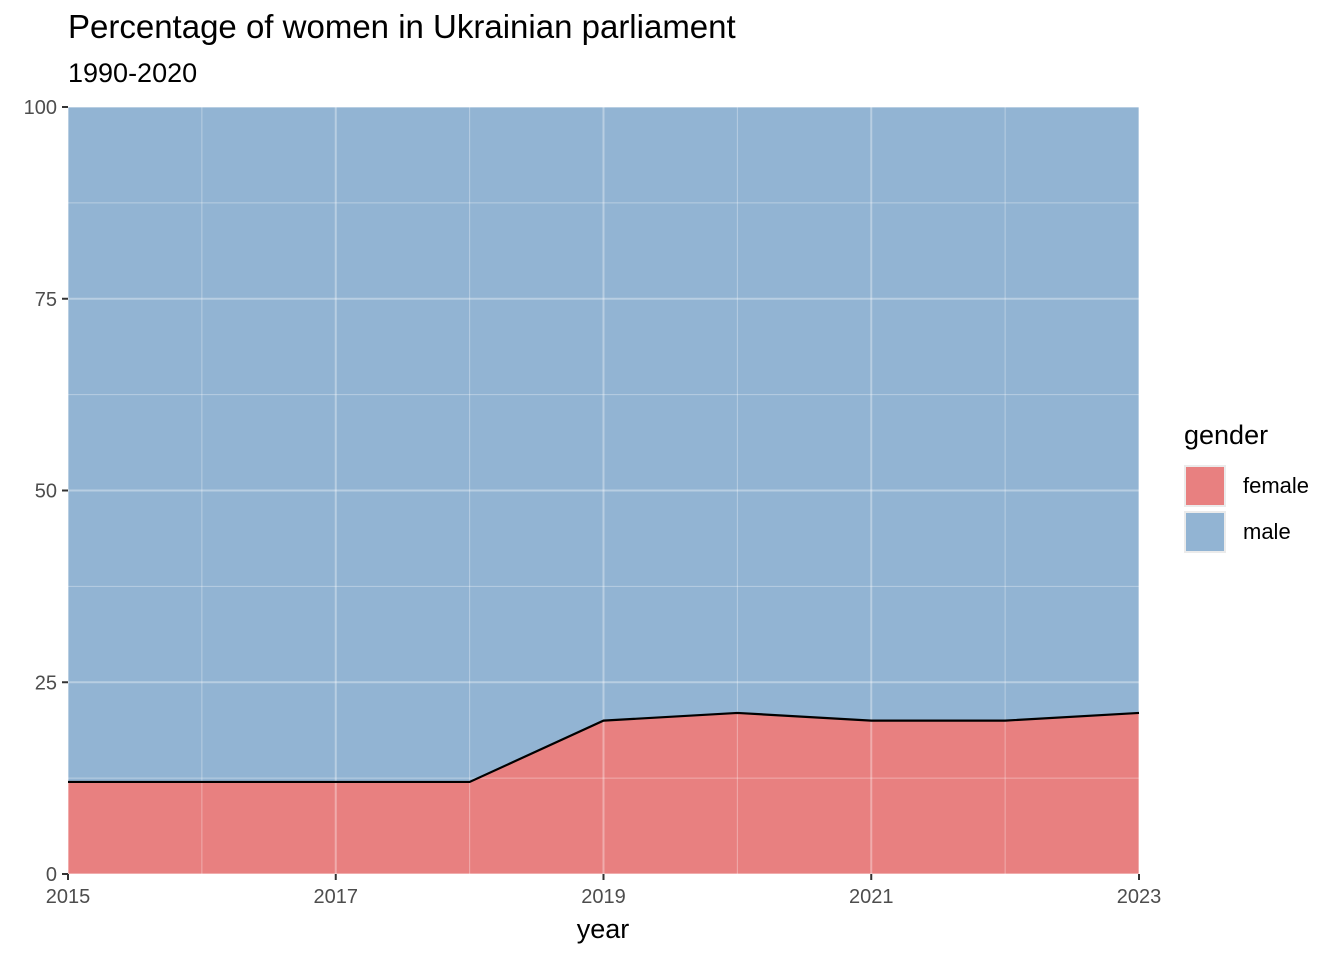 This screenshot has width=1344, height=960. I want to click on area-female, so click(603, 793).